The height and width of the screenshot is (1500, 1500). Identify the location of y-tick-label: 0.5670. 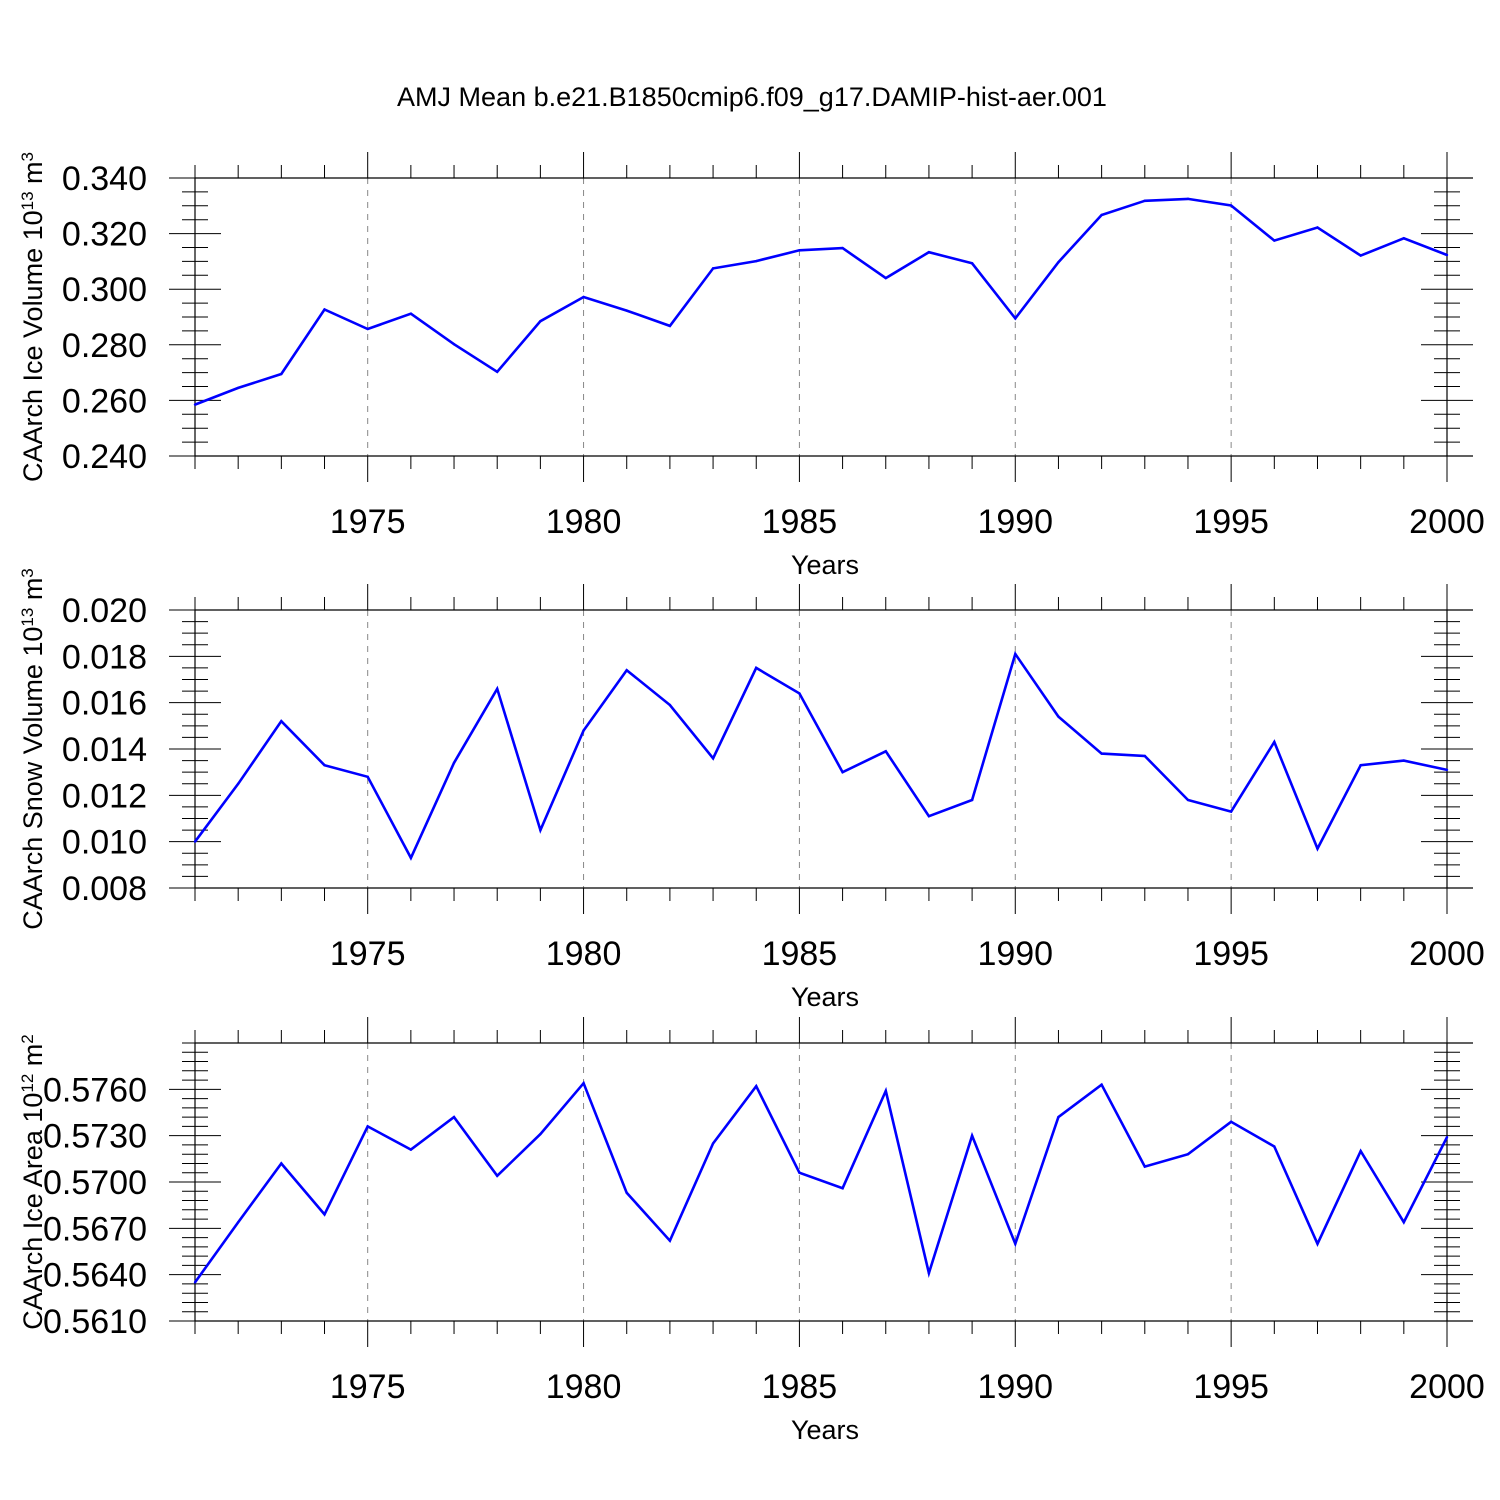
(95, 1229).